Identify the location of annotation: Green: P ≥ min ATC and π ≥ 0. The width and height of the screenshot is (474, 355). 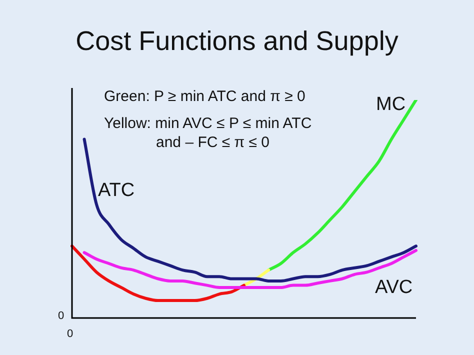
(205, 96).